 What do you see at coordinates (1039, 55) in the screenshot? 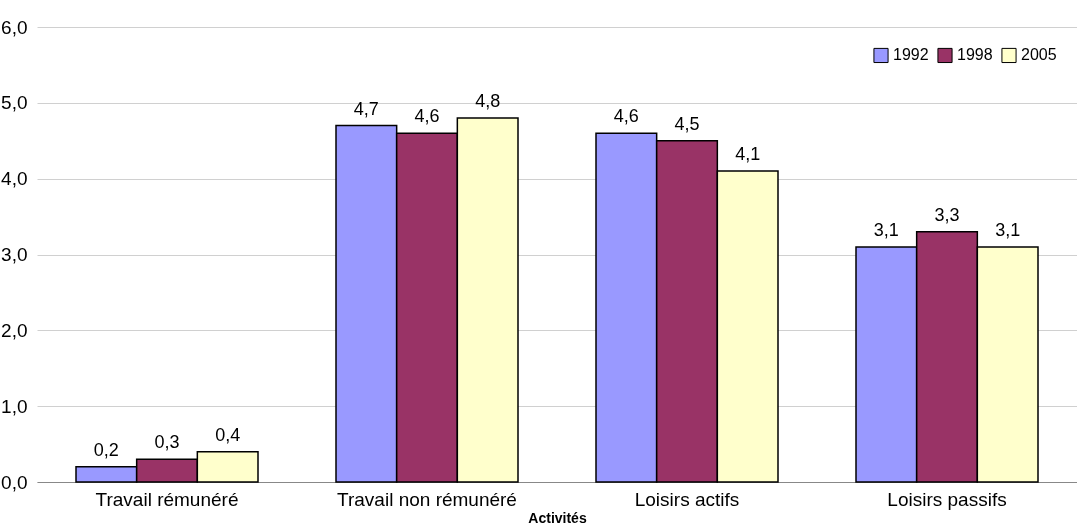
I see `legend-label: 2005` at bounding box center [1039, 55].